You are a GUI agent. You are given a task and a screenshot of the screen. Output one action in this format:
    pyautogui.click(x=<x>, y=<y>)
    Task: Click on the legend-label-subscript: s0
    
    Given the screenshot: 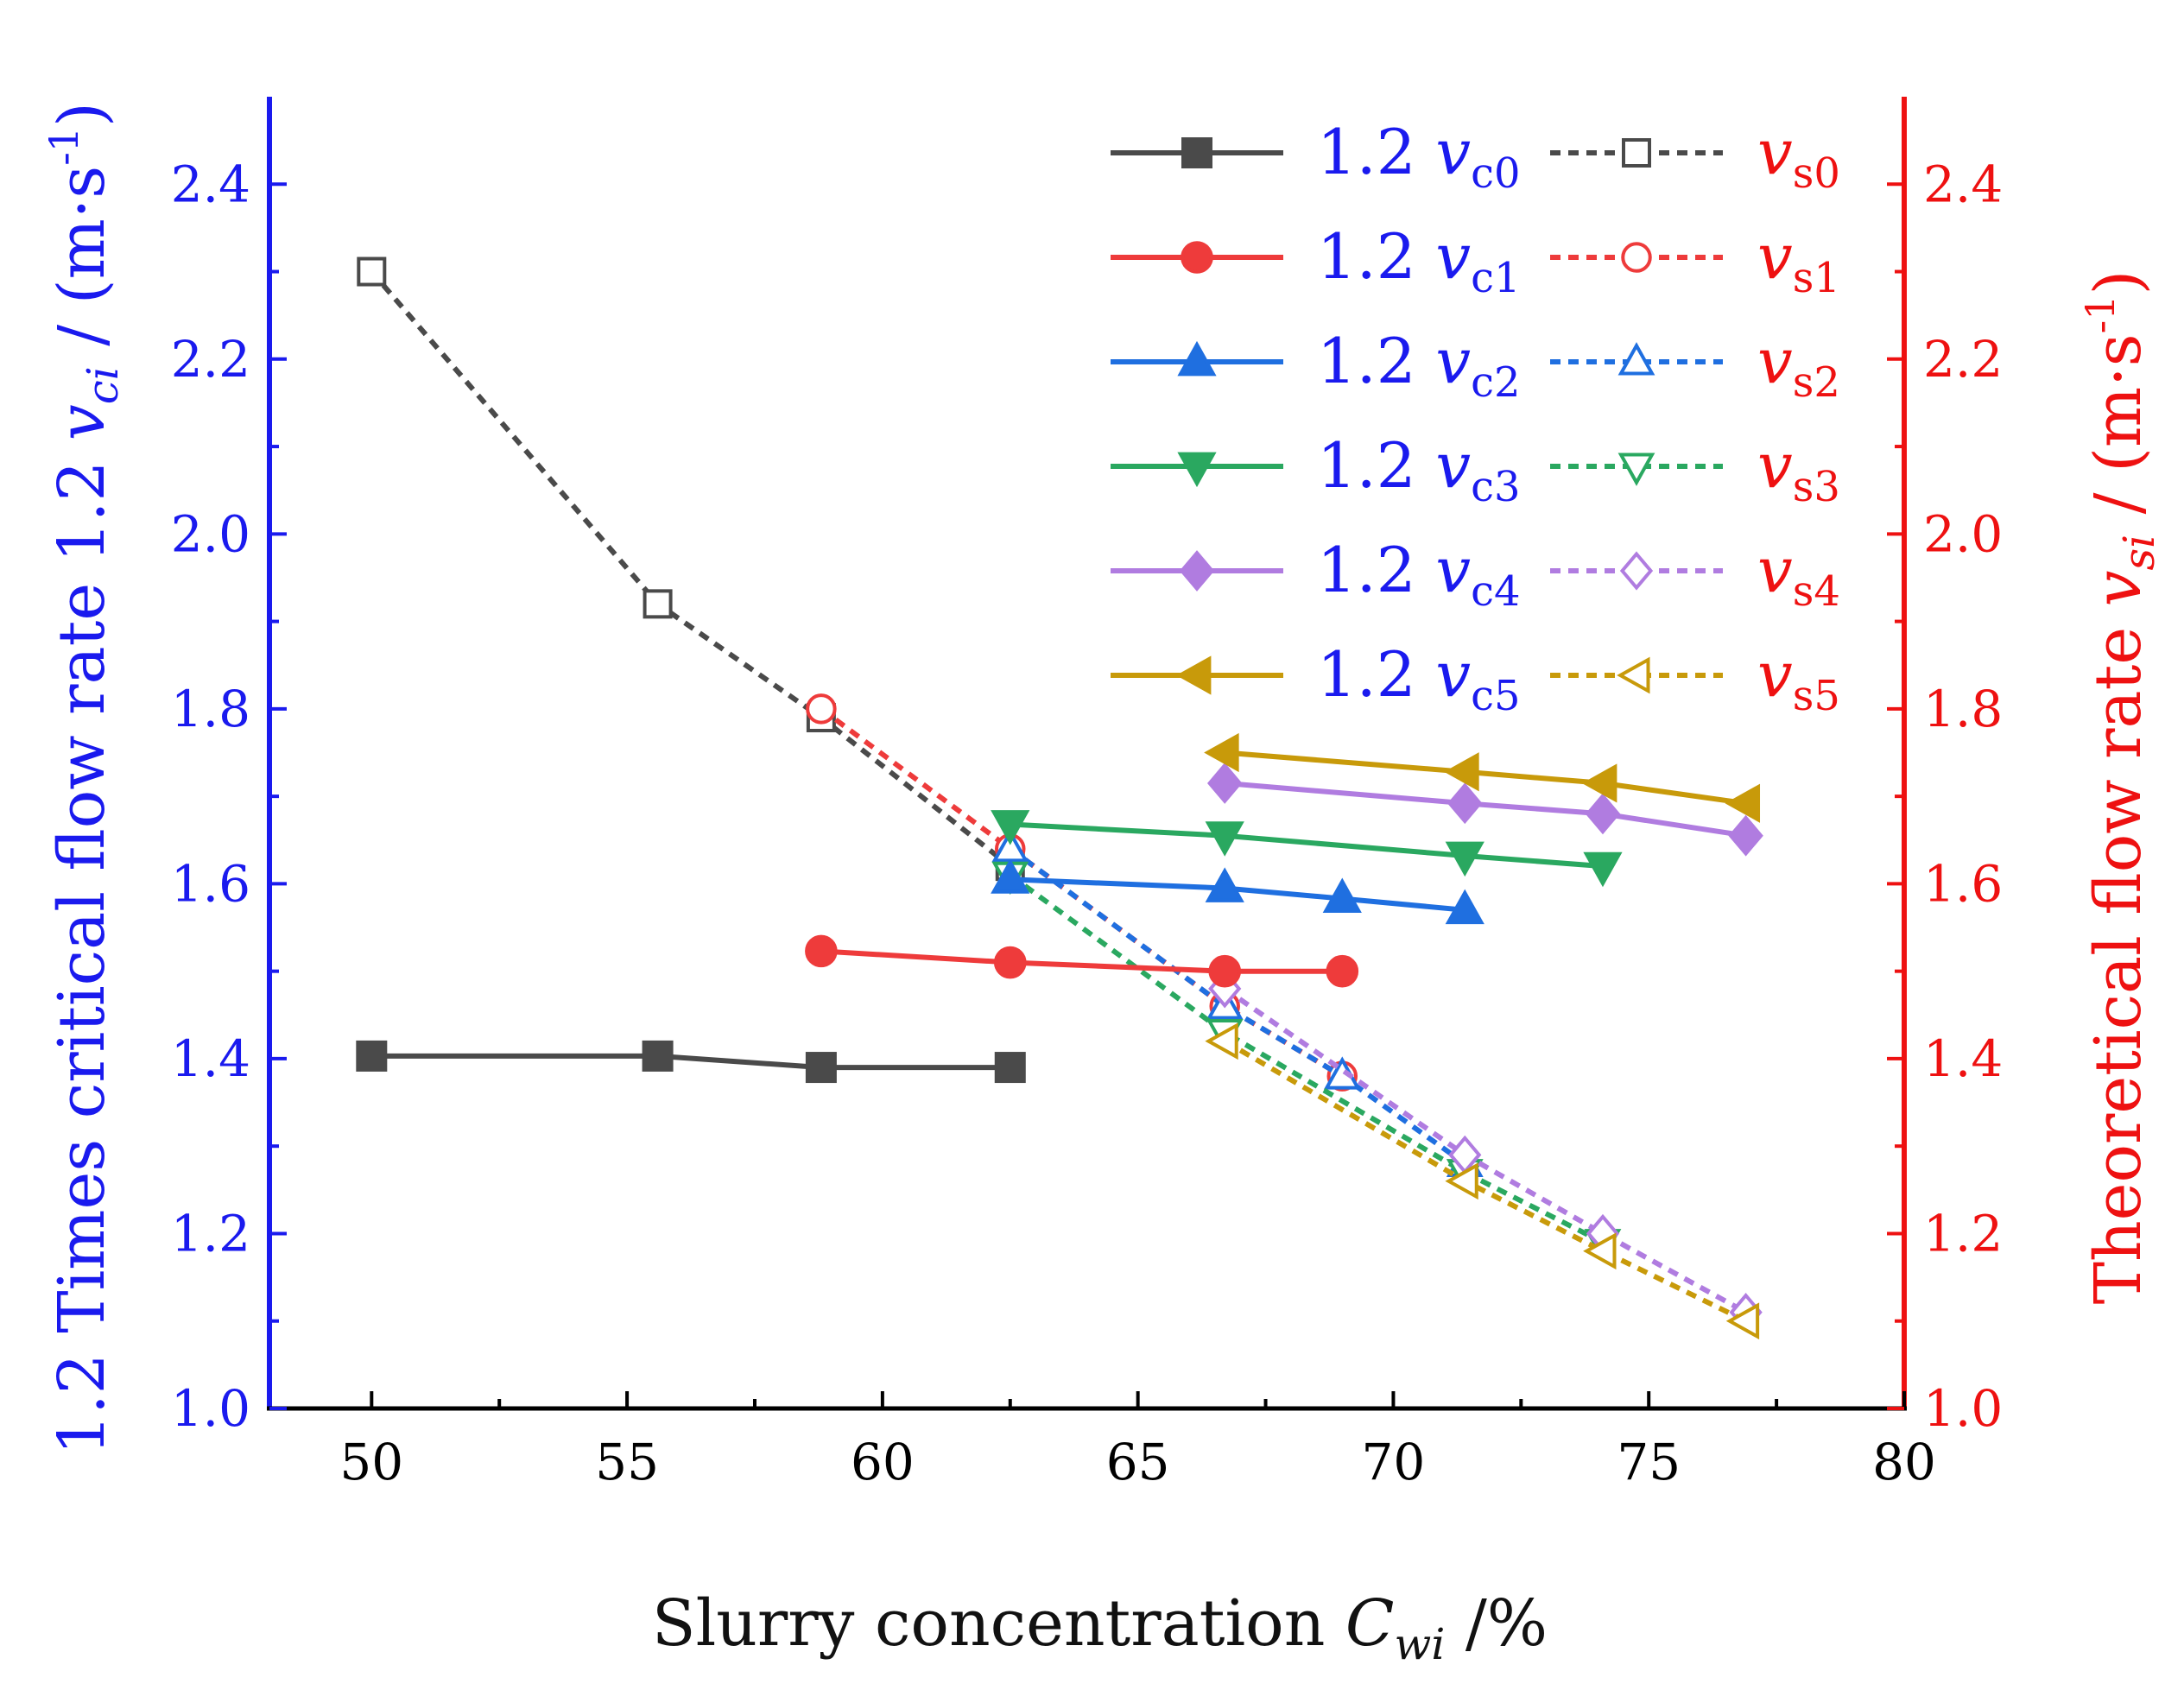 What is the action you would take?
    pyautogui.click(x=1817, y=173)
    